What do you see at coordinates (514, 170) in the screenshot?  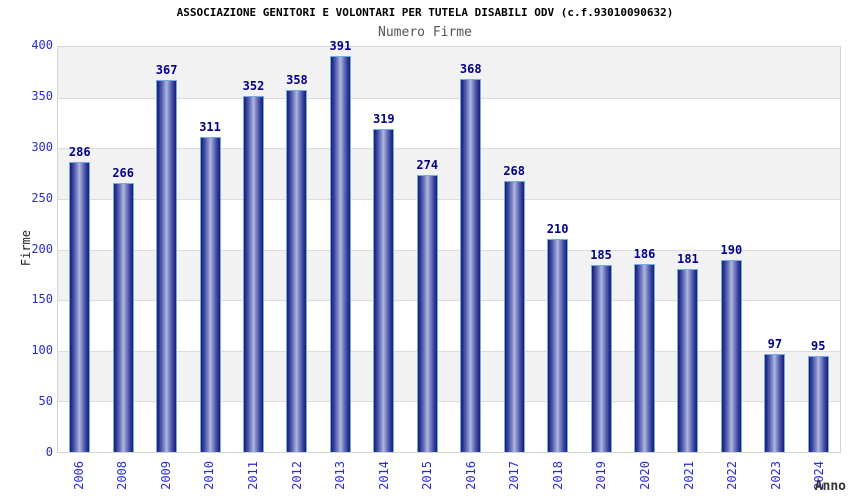 I see `bar-value-label: 268` at bounding box center [514, 170].